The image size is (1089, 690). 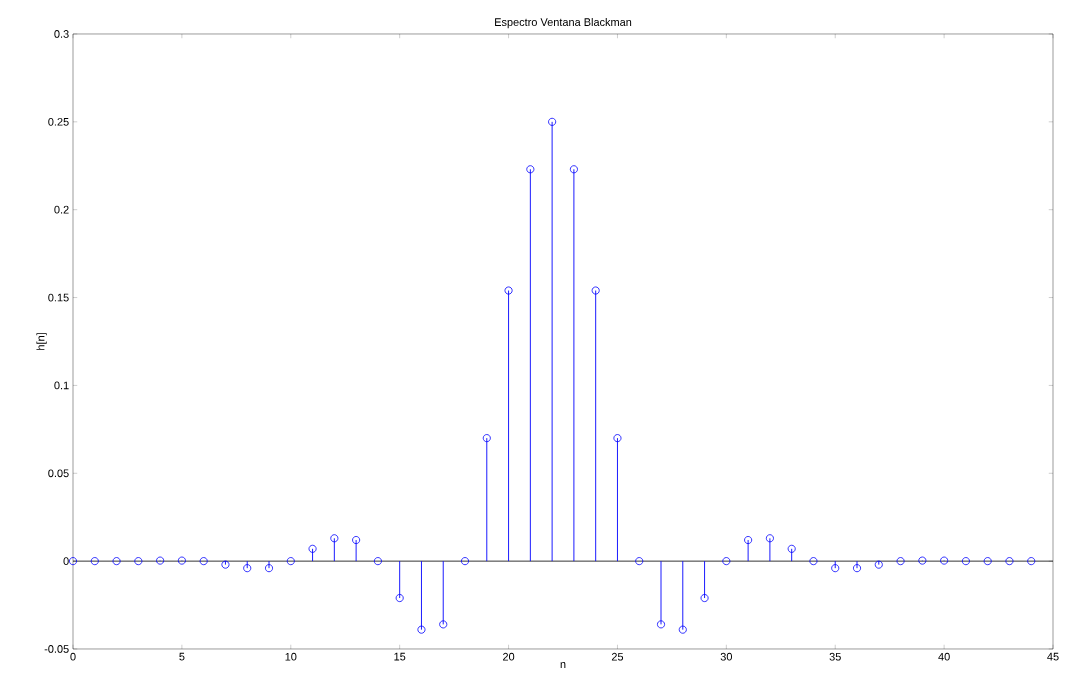 I want to click on x-tick-label: 35, so click(x=835, y=656).